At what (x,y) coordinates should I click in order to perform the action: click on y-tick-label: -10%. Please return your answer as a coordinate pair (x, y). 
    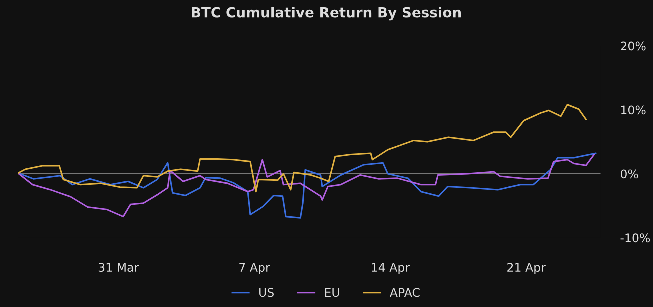
    Looking at the image, I should click on (635, 238).